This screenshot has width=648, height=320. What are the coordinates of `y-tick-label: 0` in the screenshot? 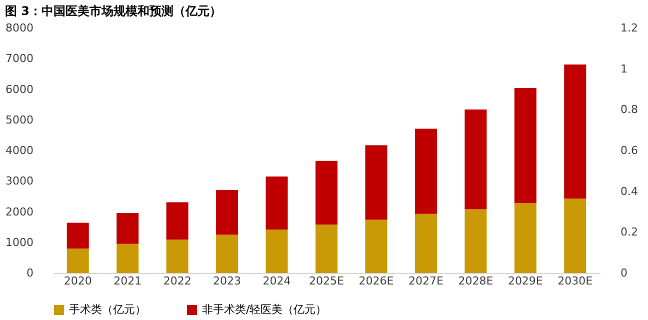 It's located at (30, 273).